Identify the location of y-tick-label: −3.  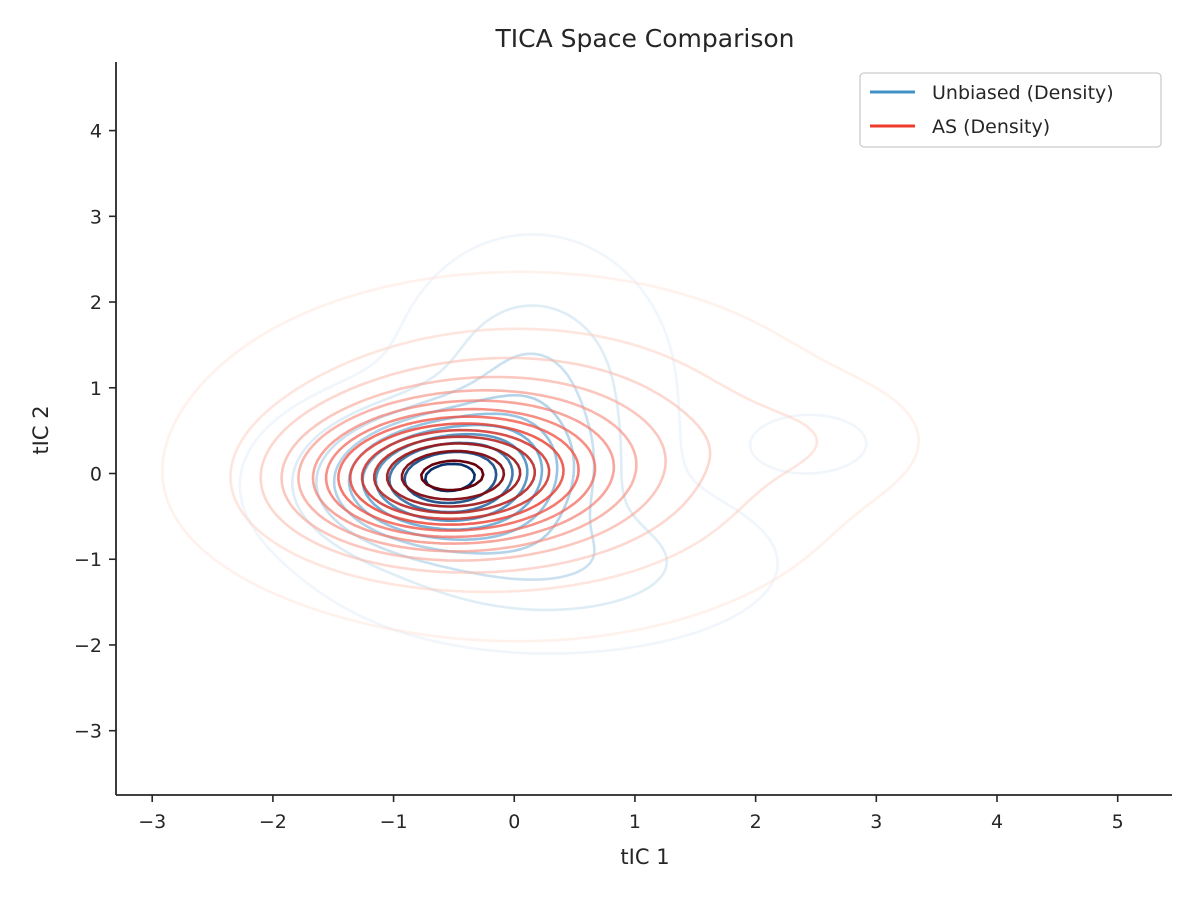
(88, 732).